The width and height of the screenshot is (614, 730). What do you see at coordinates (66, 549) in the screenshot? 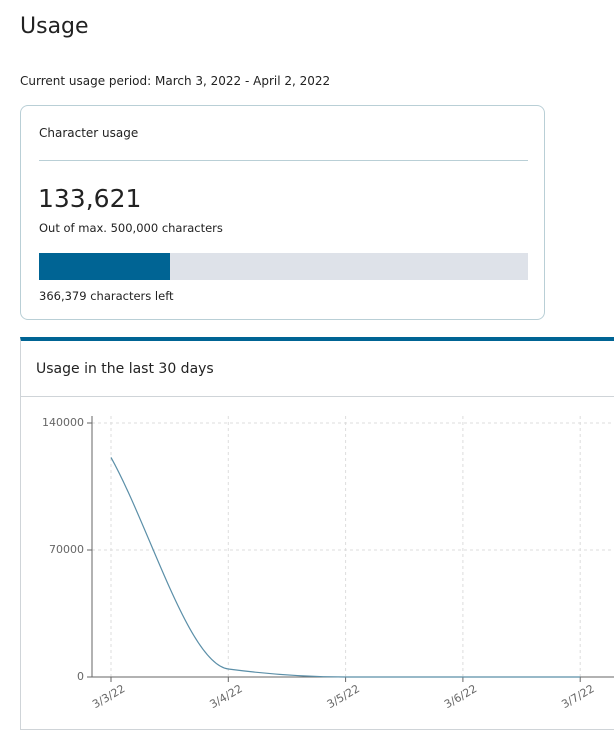
I see `y-tick-label: 70000` at bounding box center [66, 549].